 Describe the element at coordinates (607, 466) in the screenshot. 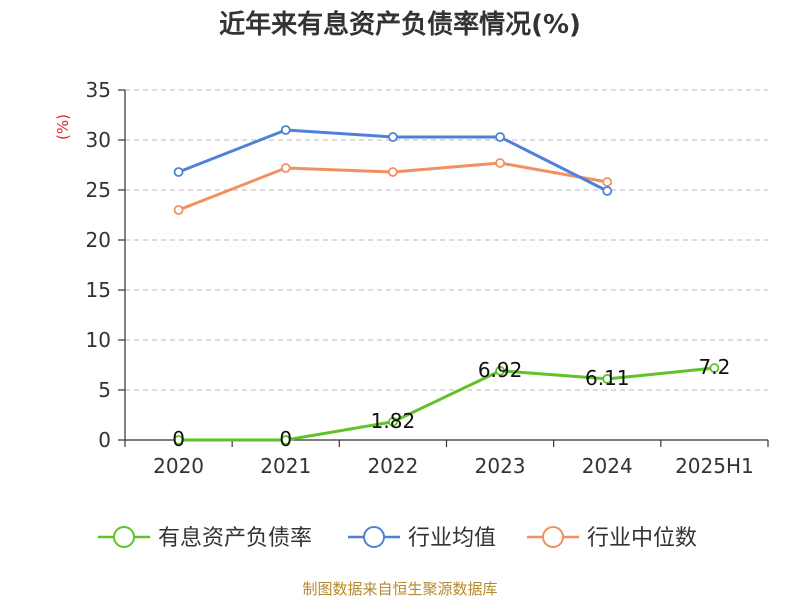

I see `x-tick-label: 2024` at that location.